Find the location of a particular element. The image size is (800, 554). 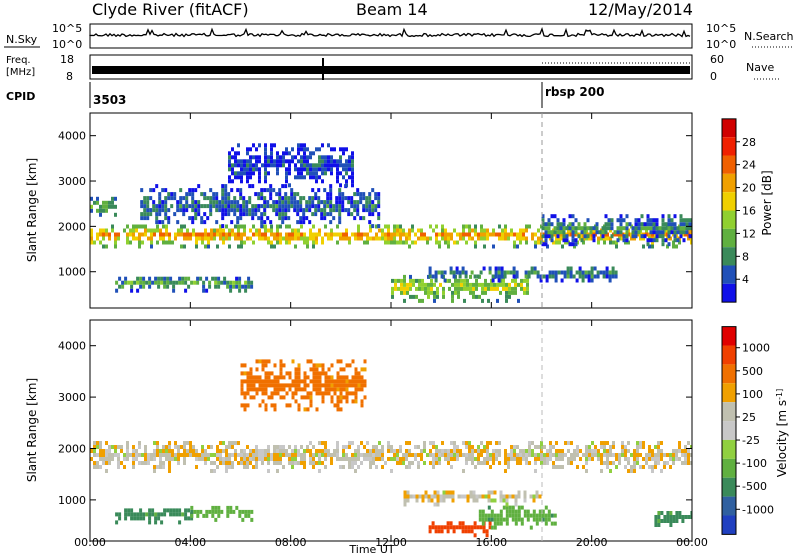

power-cbar-label: Power [dB] is located at coordinates (767, 202).